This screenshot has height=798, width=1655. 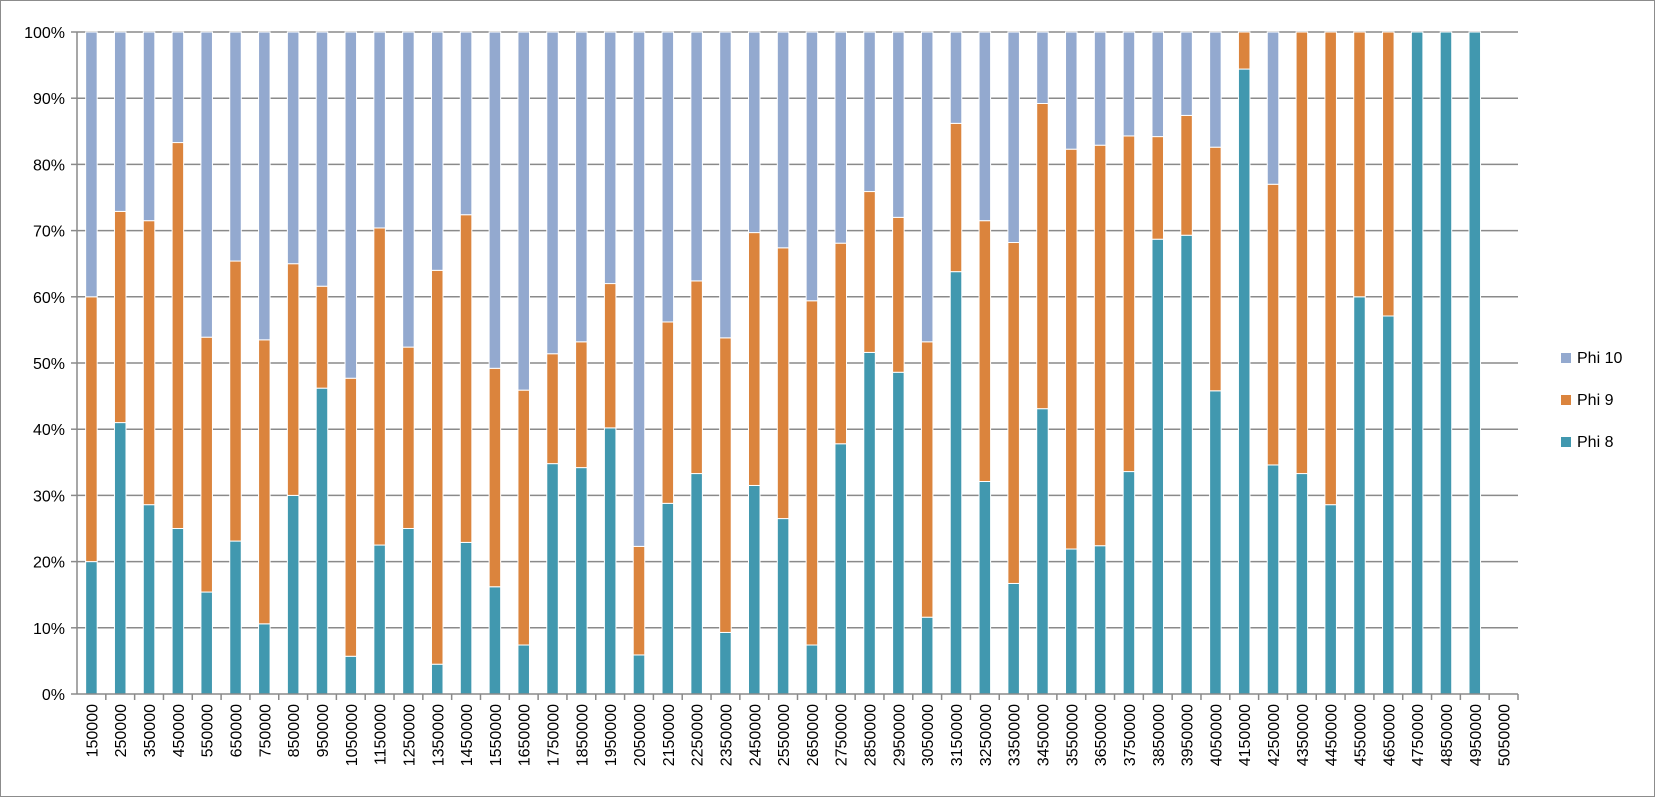 What do you see at coordinates (1245, 735) in the screenshot?
I see `x-tick-label: 4150000` at bounding box center [1245, 735].